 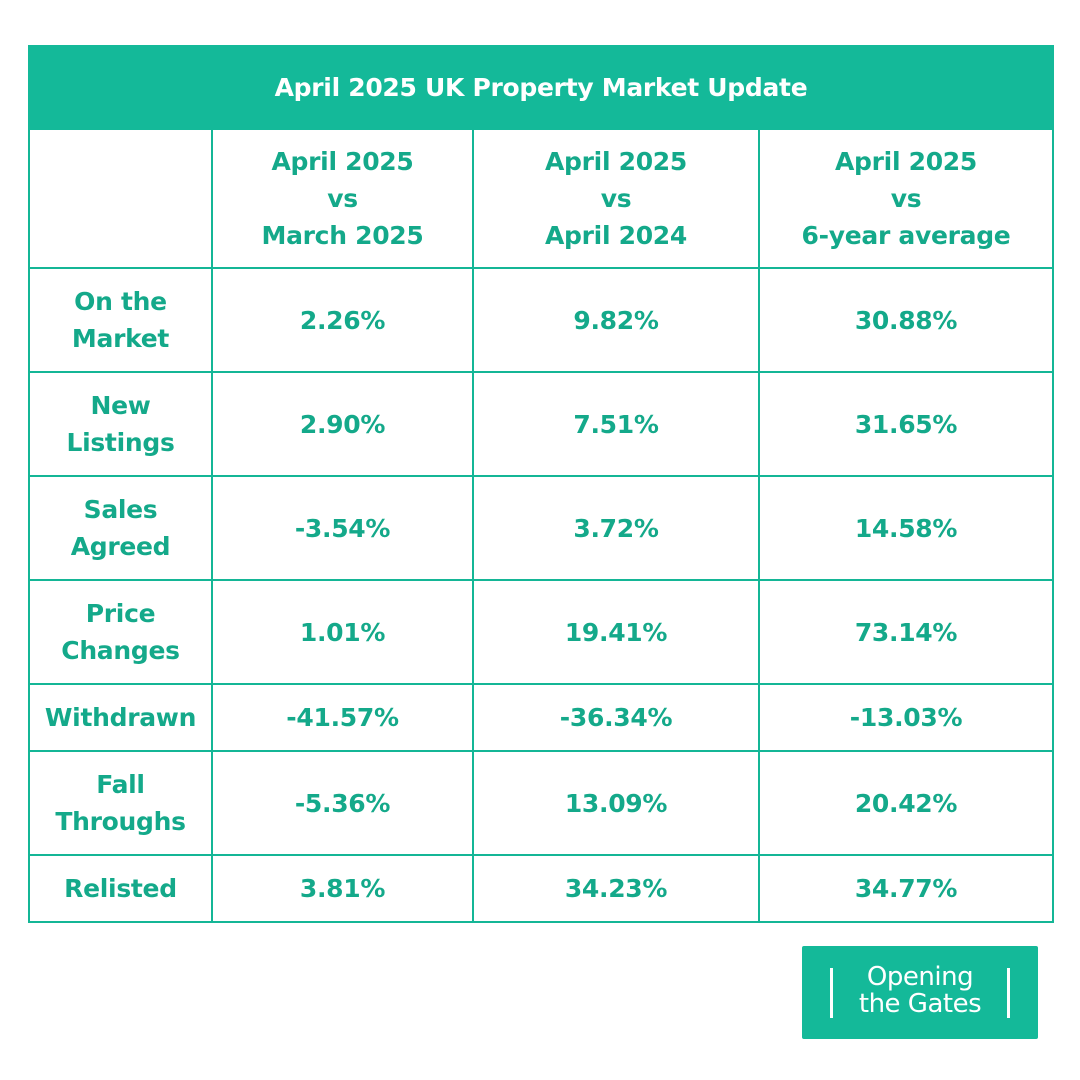 I want to click on row-label: New Listings, so click(x=120, y=424).